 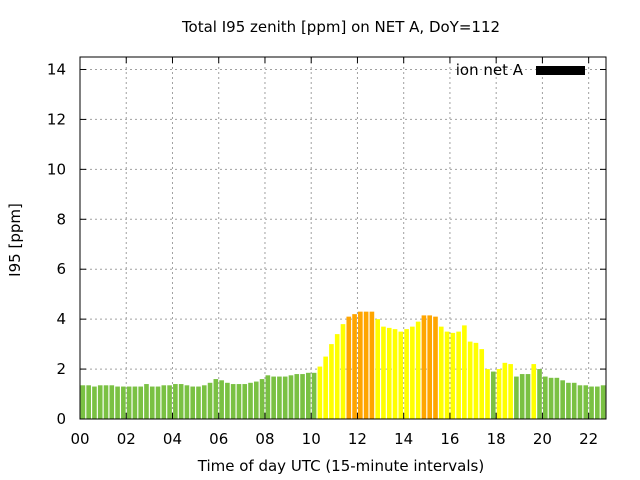 I want to click on x-tick-label: 16, so click(x=449, y=439).